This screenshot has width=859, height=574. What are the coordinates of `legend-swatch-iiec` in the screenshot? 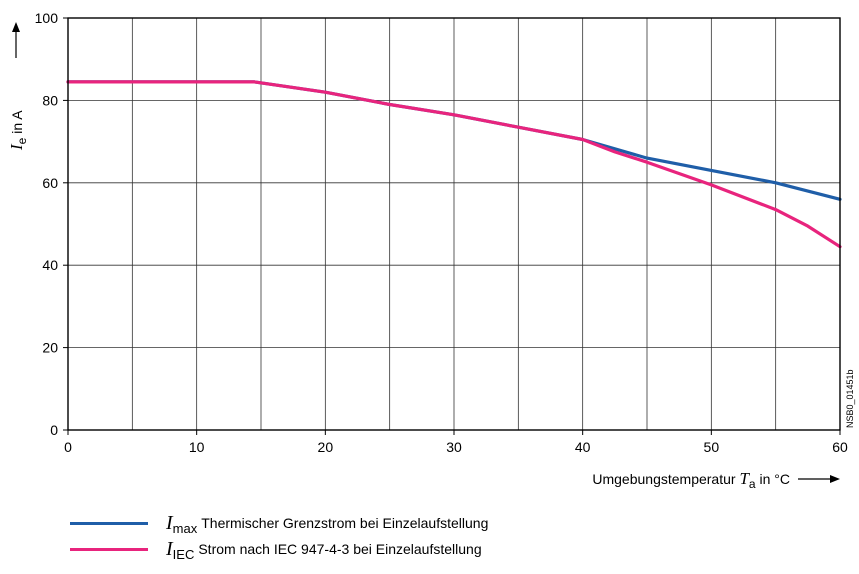 It's located at (109, 549).